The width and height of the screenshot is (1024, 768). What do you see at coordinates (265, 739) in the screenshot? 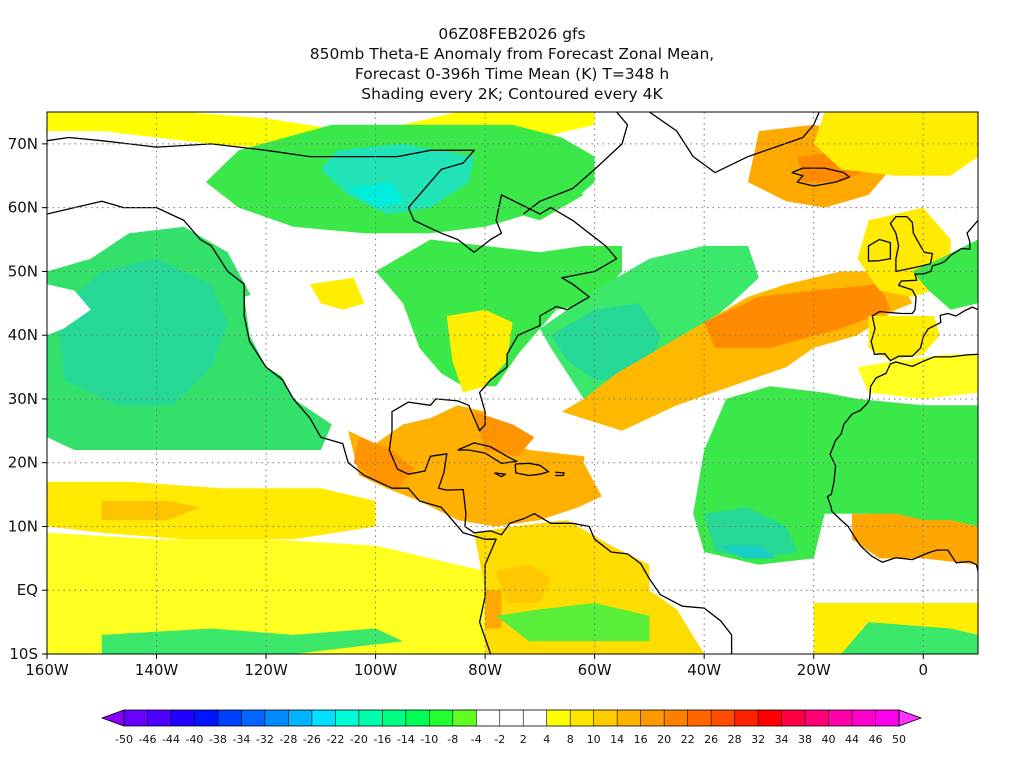
I see `colorbar-label: -32` at bounding box center [265, 739].